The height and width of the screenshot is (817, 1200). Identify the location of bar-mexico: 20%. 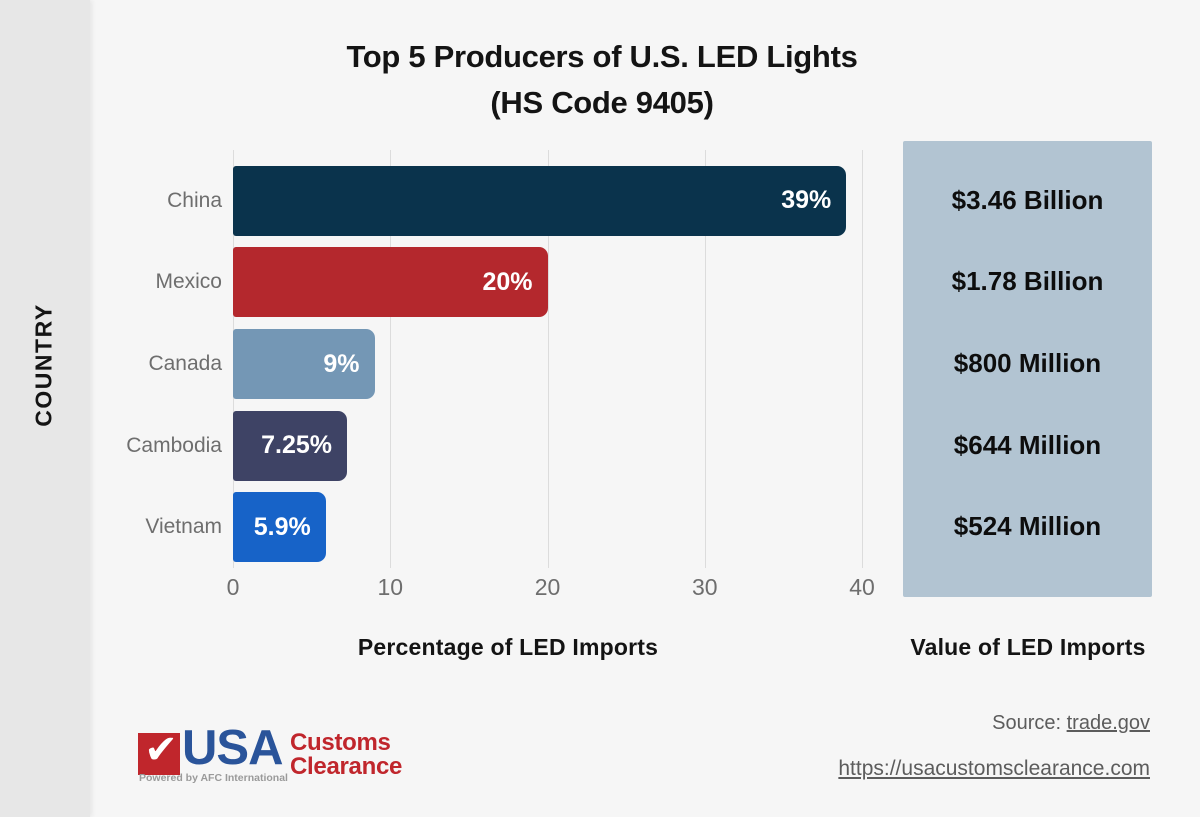
(390, 282).